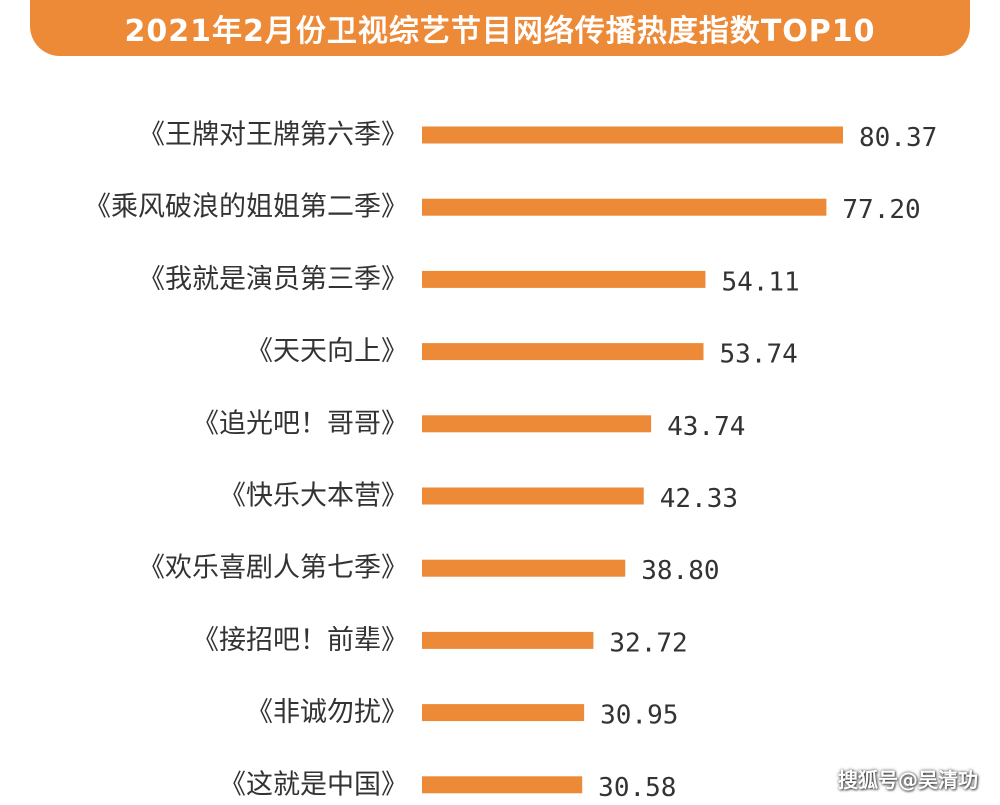 This screenshot has width=1000, height=805. What do you see at coordinates (313, 496) in the screenshot?
I see `category-label: 《快乐大本营》` at bounding box center [313, 496].